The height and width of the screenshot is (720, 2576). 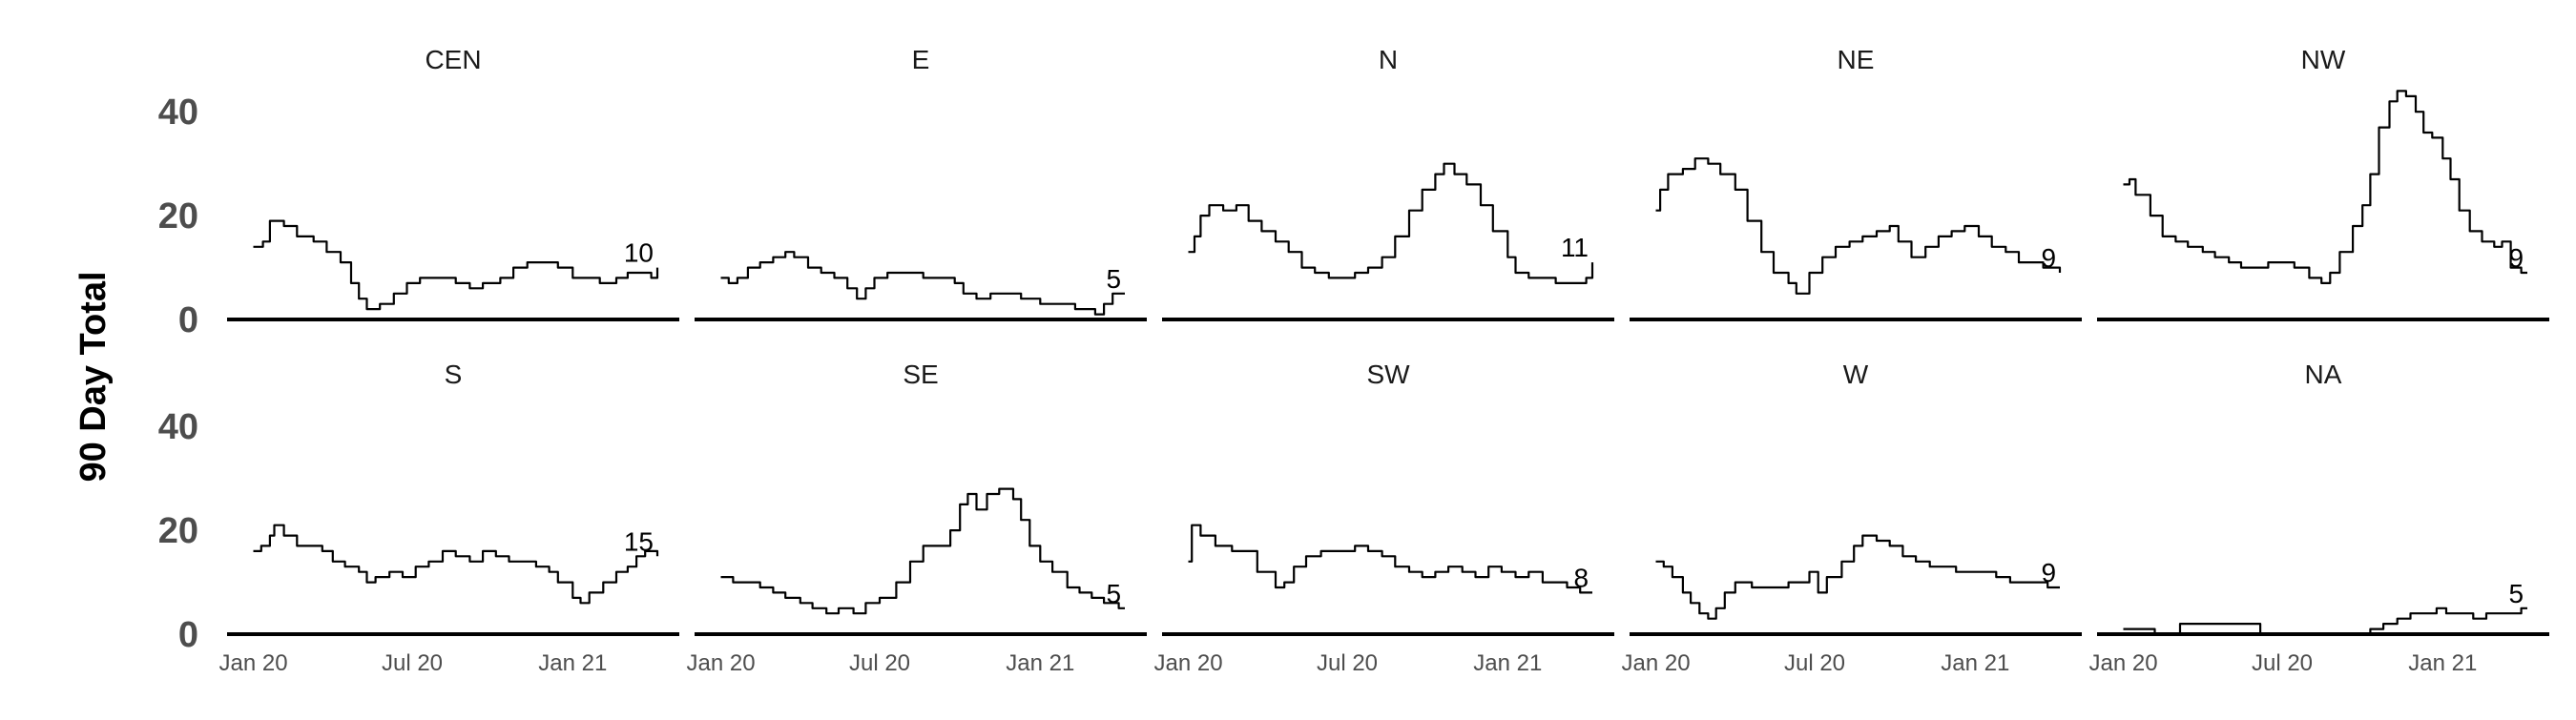 I want to click on panel-nw: NW 9, so click(x=2323, y=183).